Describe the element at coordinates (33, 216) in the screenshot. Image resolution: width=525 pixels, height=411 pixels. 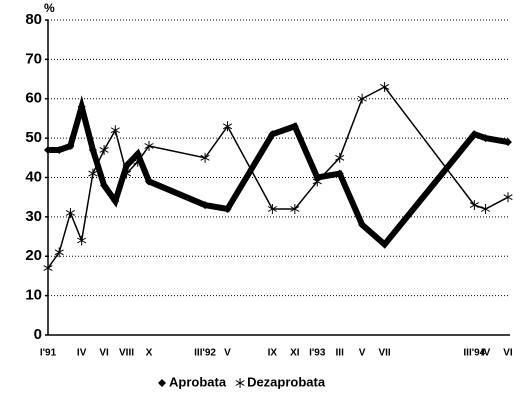
I see `y-tick-label: 30` at that location.